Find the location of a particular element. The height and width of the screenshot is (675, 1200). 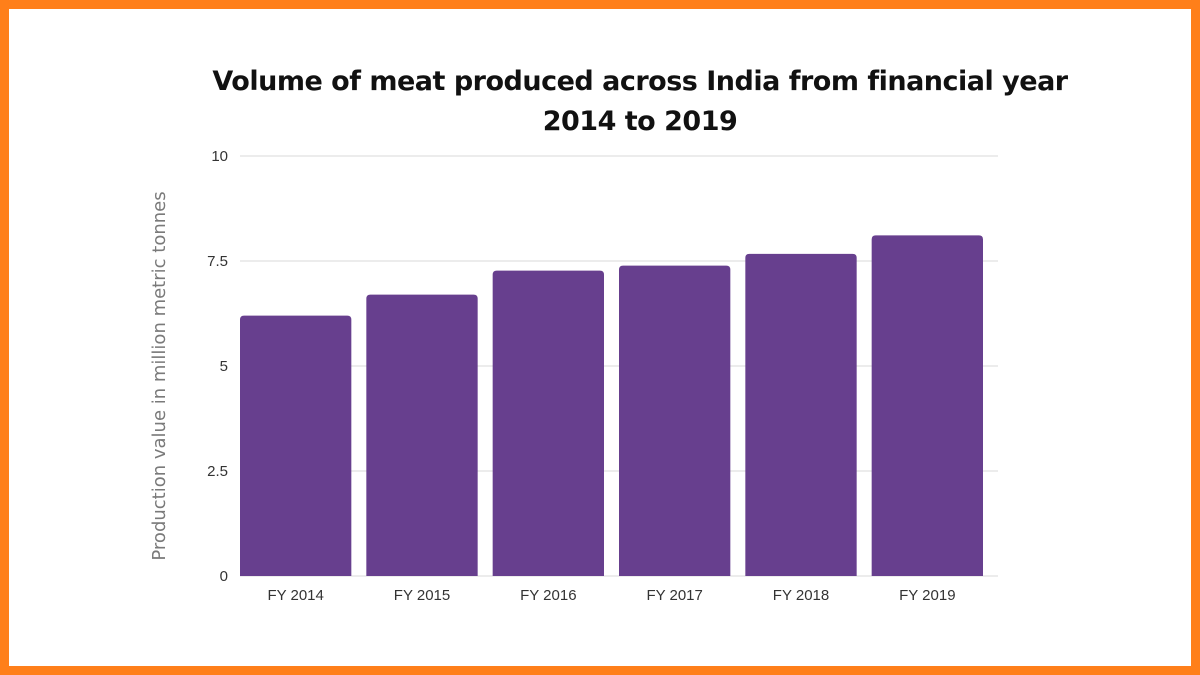

bar-fy-2019 is located at coordinates (927, 405).